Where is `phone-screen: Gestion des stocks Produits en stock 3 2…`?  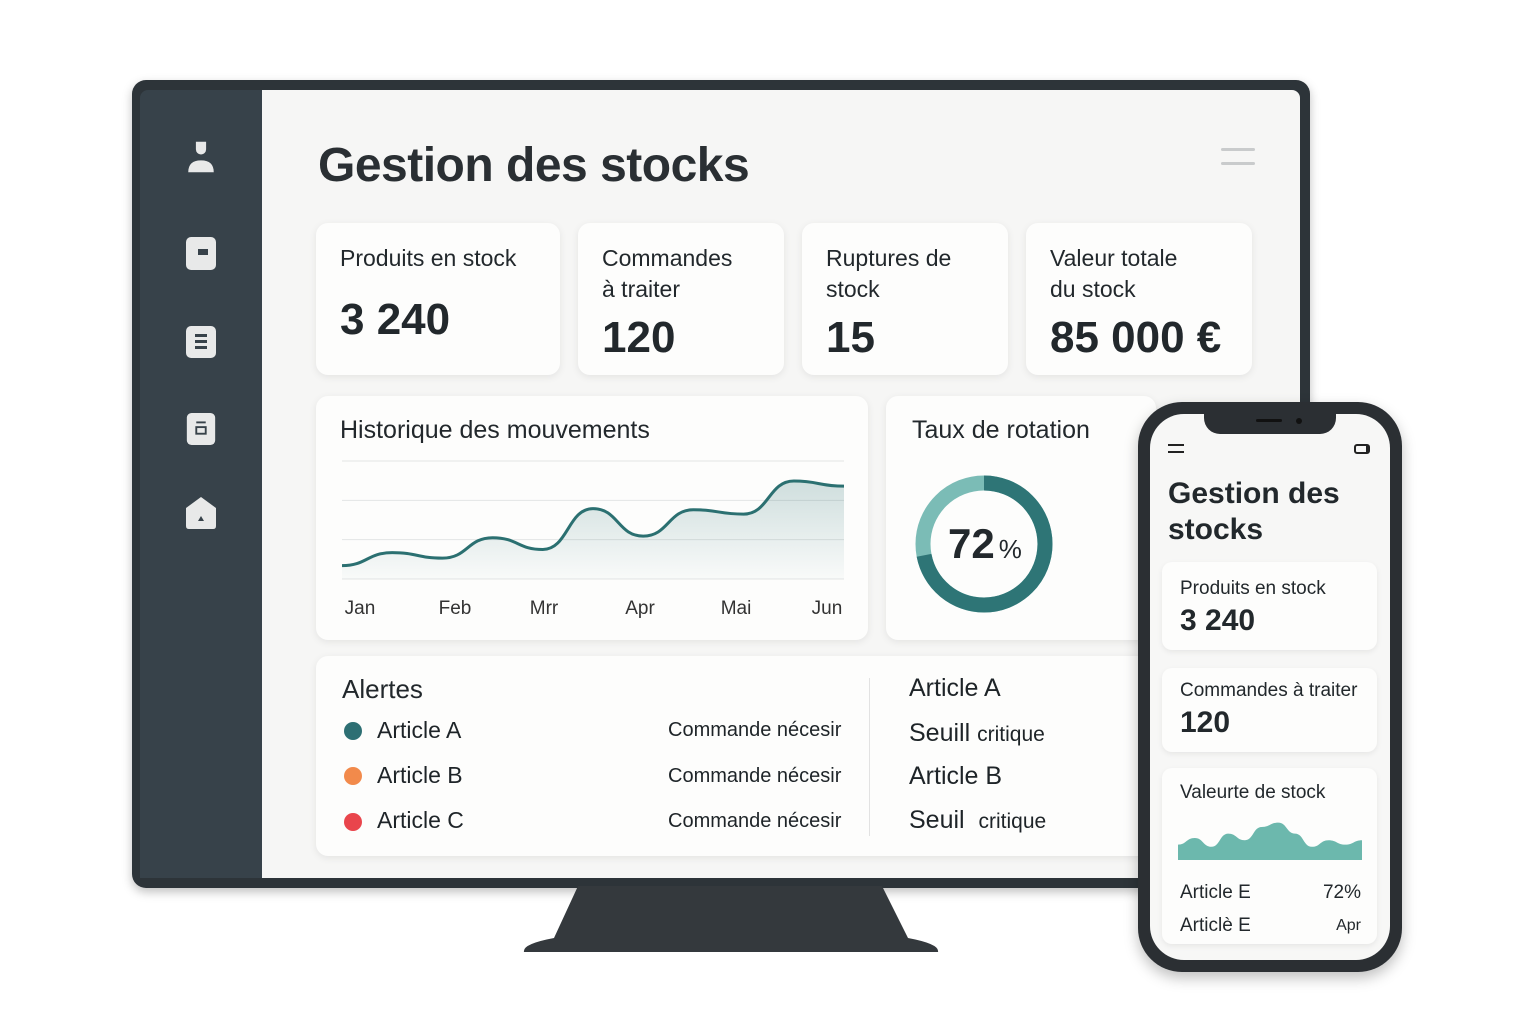
phone-screen: Gestion des stocks Produits en stock 3 2… is located at coordinates (1270, 687).